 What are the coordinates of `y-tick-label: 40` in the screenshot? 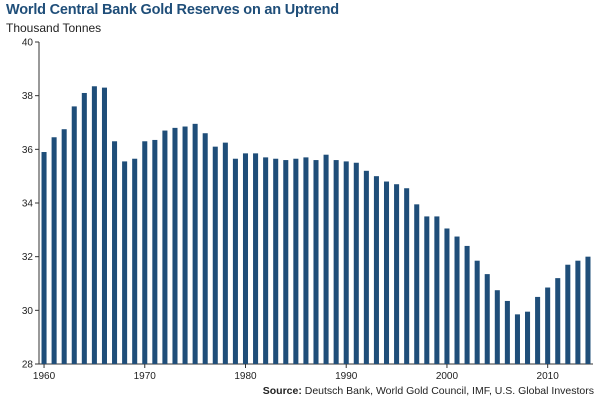 It's located at (28, 43).